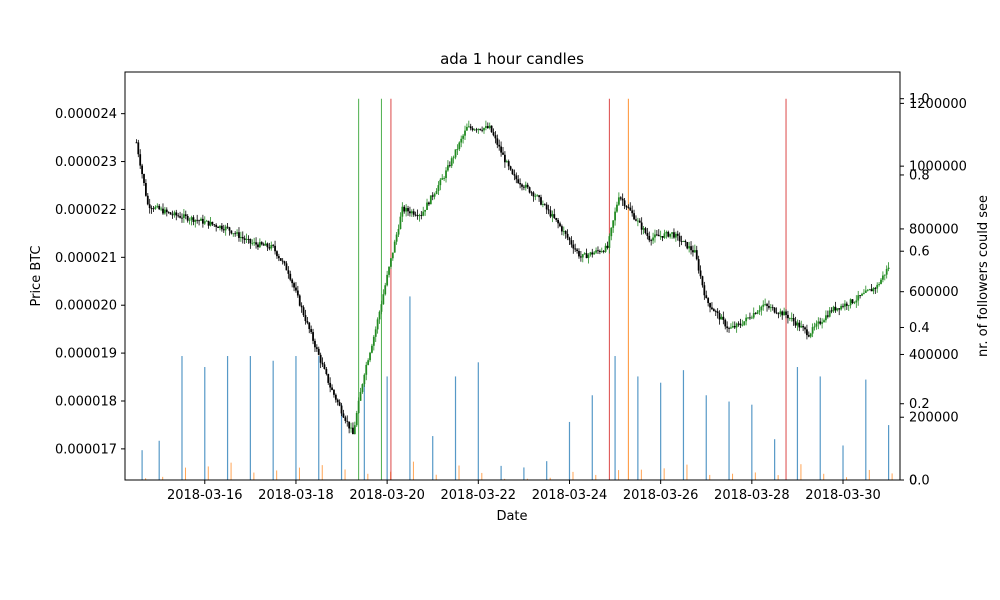 The width and height of the screenshot is (1000, 600). Describe the element at coordinates (919, 404) in the screenshot. I see `y-right-fraction-tick-label: 0.2` at that location.